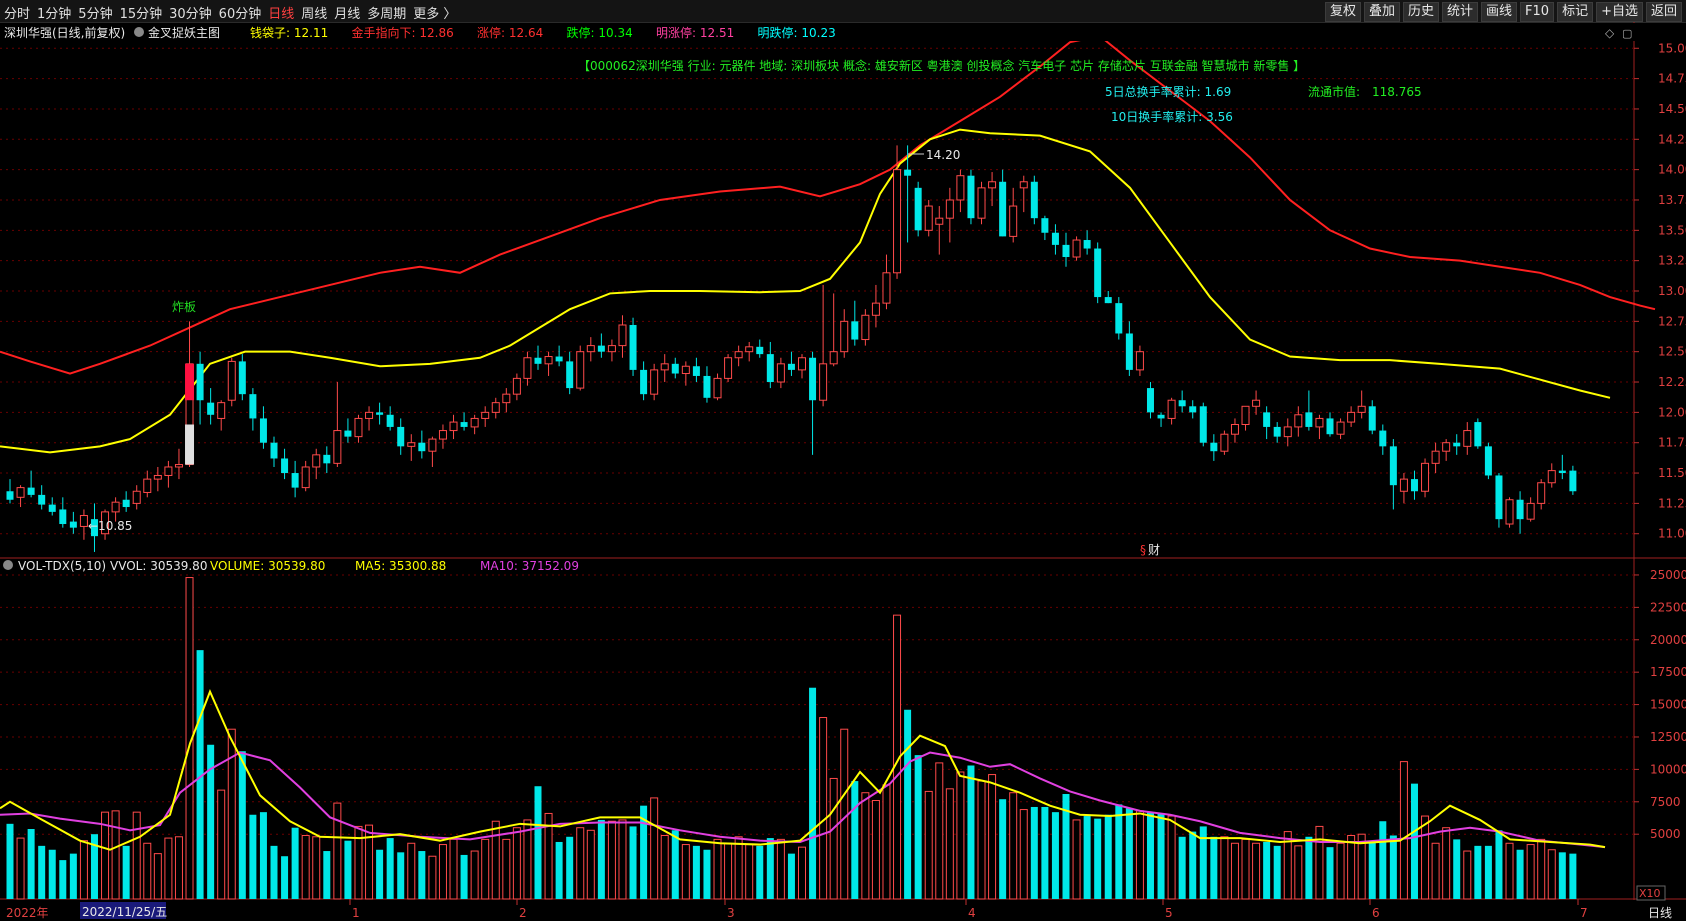  I want to click on x10-box, so click(1651, 893).